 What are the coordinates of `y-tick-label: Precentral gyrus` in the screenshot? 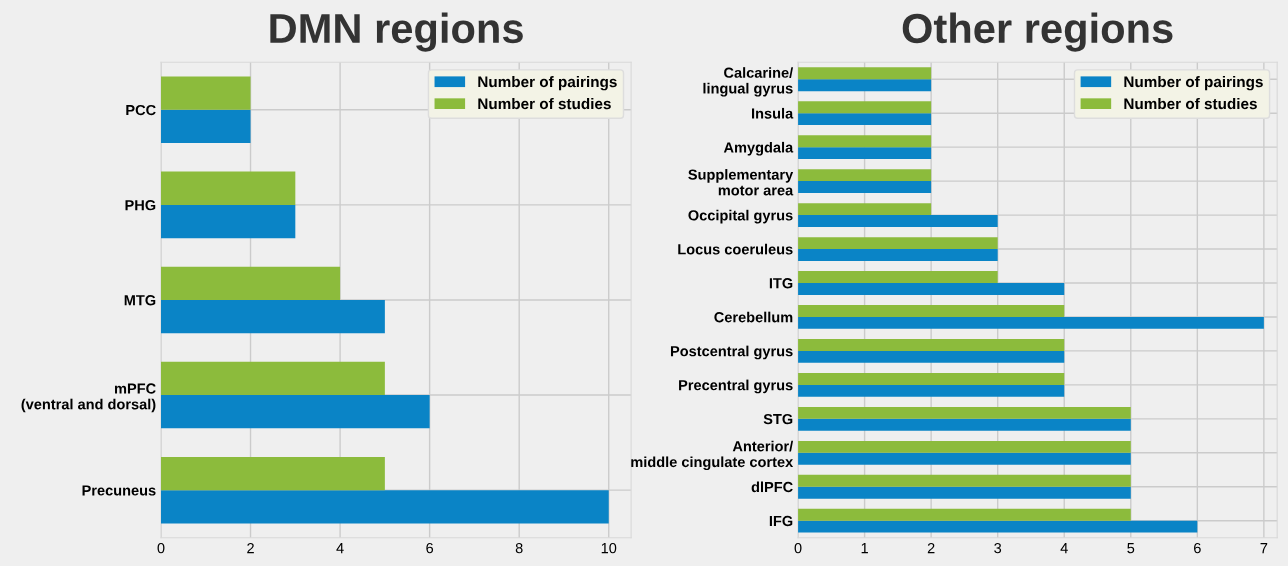 It's located at (736, 386).